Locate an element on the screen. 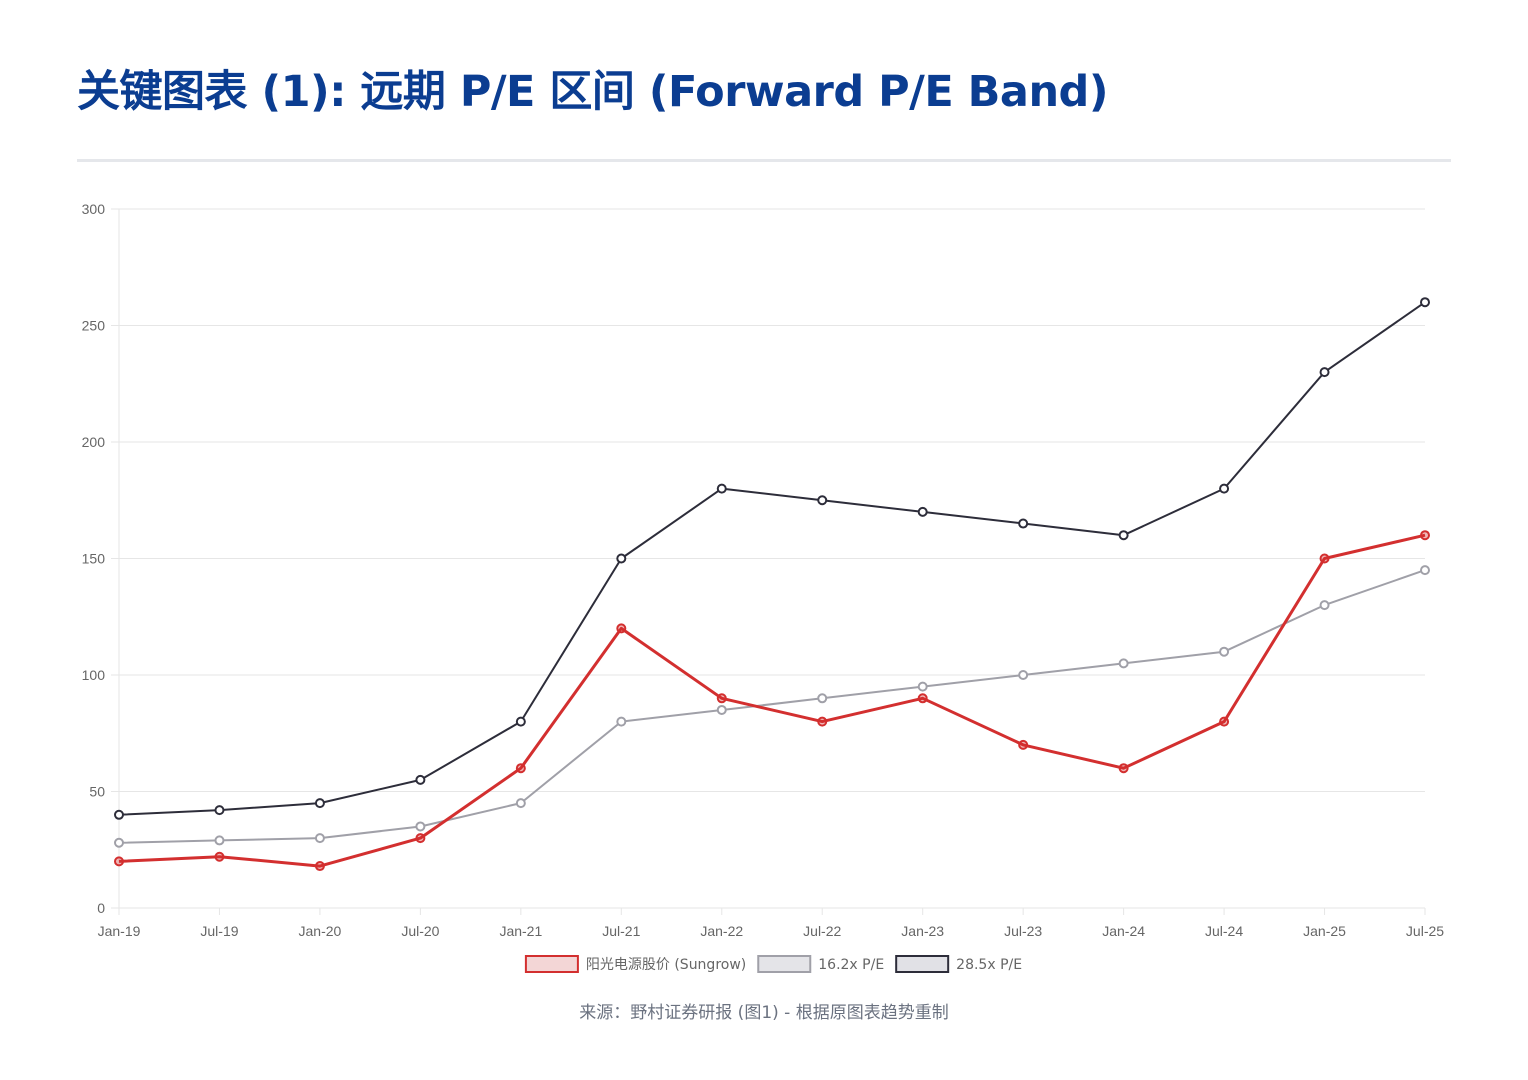  x-tick-label: Jan-20 is located at coordinates (320, 931).